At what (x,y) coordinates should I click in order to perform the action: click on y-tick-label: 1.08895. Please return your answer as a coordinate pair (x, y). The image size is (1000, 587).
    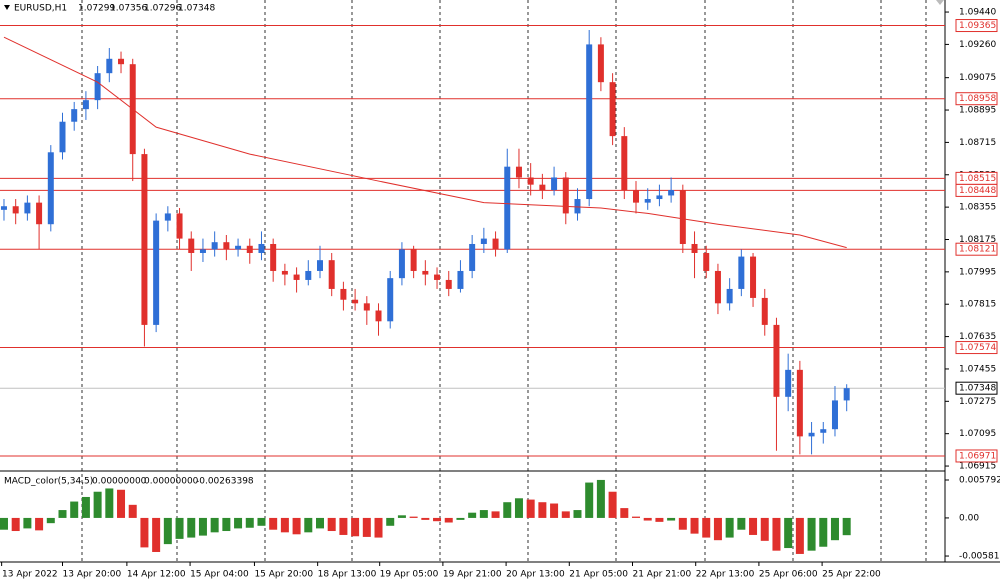
    Looking at the image, I should click on (977, 111).